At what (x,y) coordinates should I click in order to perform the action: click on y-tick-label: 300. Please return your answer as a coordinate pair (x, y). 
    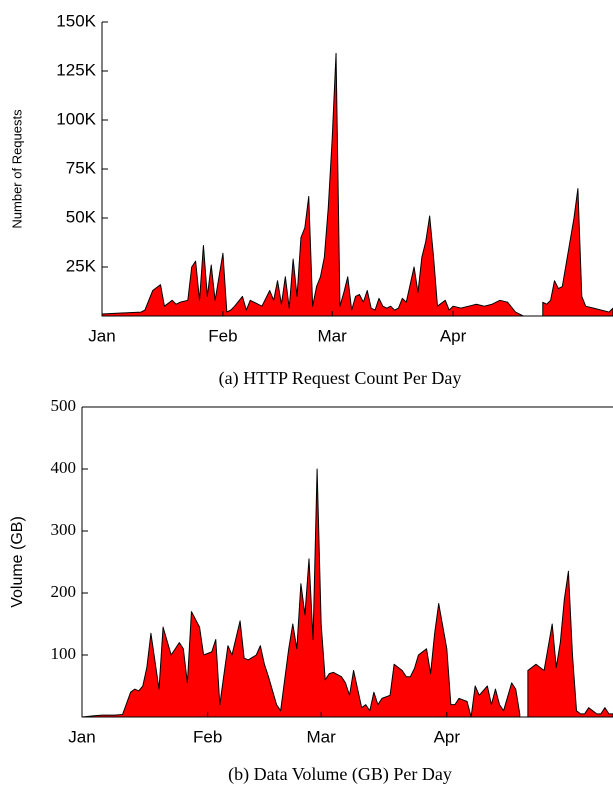
    Looking at the image, I should click on (64, 529).